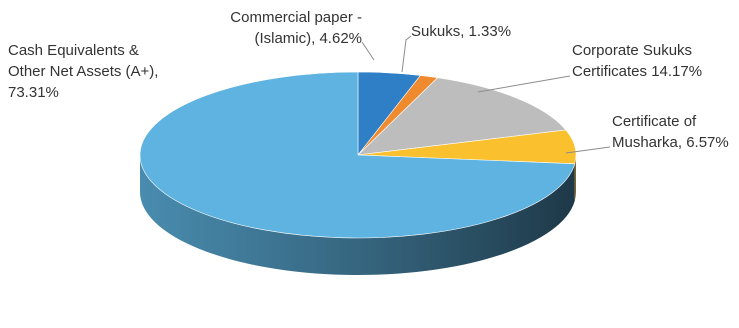 Image resolution: width=739 pixels, height=328 pixels. What do you see at coordinates (461, 31) in the screenshot?
I see `data-label-sukuks: Sukuks, 1.33%` at bounding box center [461, 31].